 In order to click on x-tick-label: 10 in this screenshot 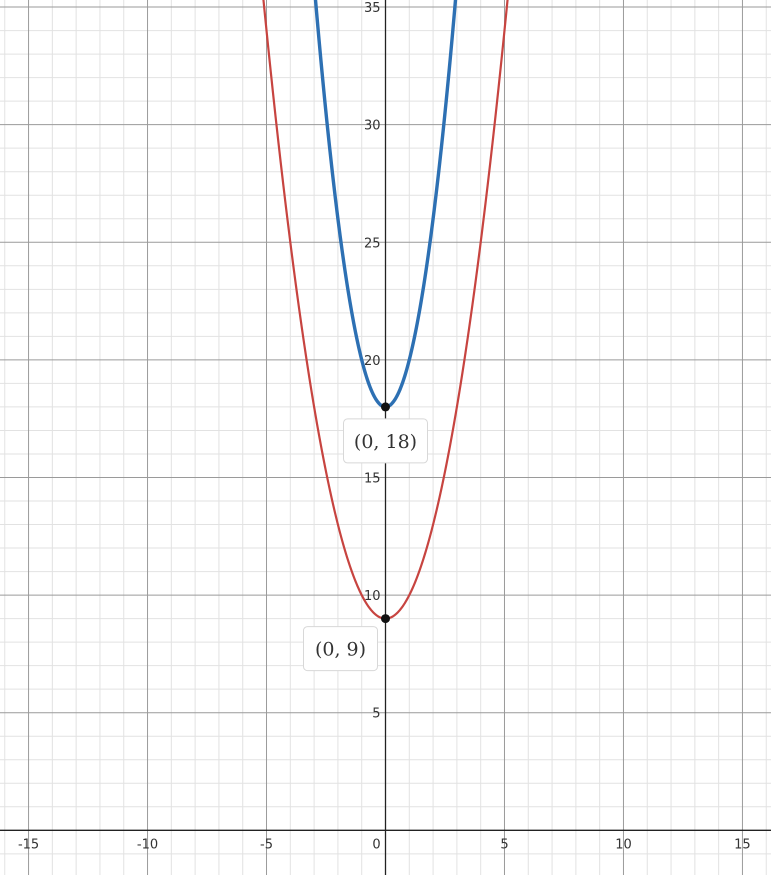, I will do `click(623, 844)`.